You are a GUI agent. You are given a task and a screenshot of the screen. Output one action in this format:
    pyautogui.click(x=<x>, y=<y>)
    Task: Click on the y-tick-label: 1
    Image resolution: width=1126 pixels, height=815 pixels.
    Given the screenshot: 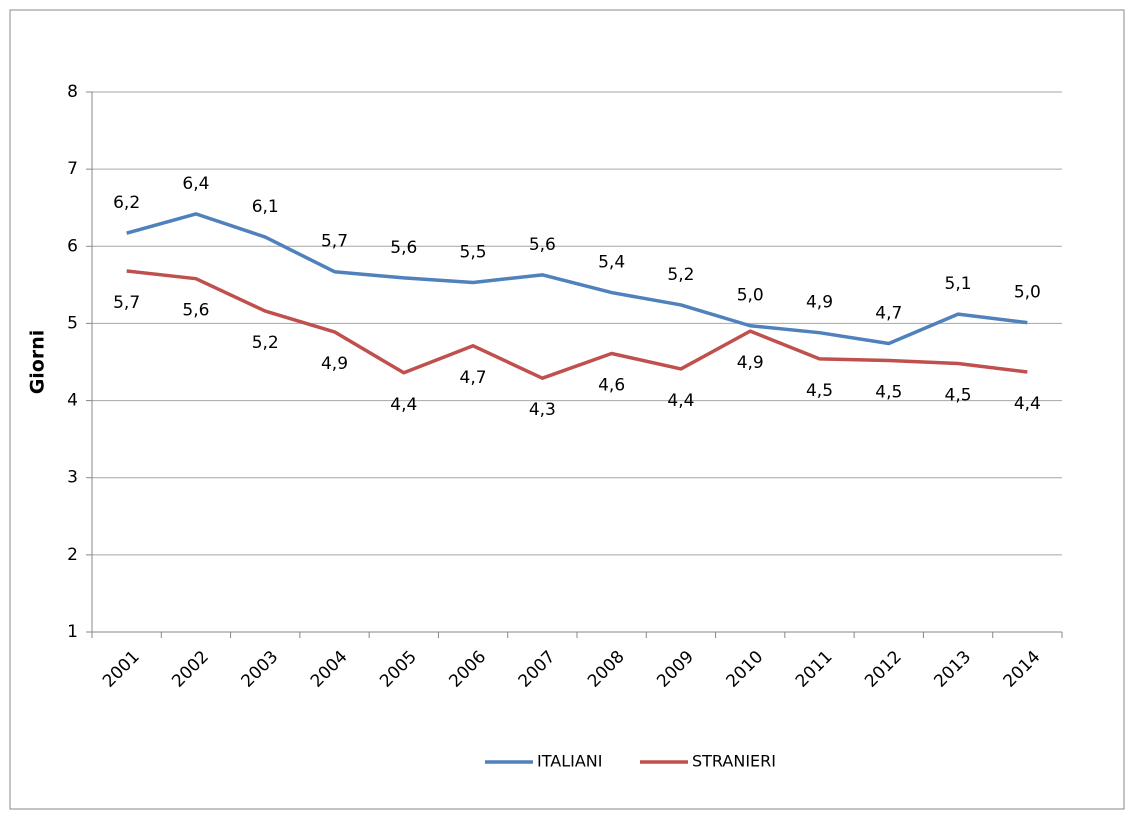 What is the action you would take?
    pyautogui.click(x=72, y=632)
    